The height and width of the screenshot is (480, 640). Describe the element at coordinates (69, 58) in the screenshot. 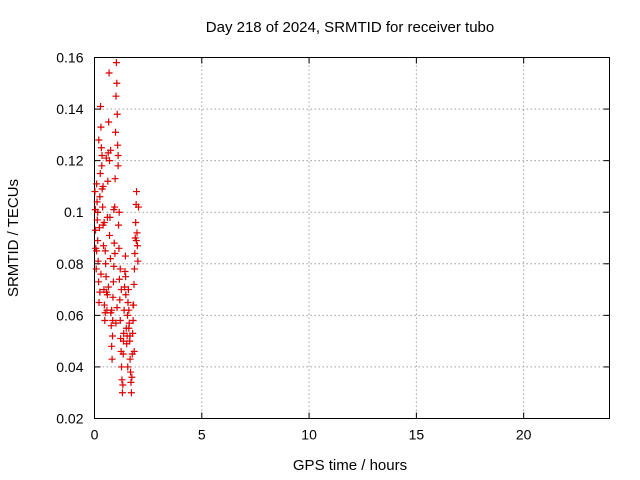

I see `y-tick-label: 0.16` at that location.